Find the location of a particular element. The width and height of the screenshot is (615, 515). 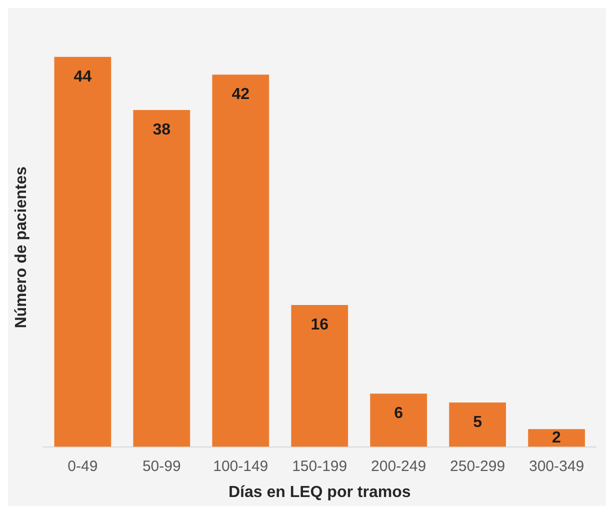

x-tick-label: 300-349 is located at coordinates (556, 466).